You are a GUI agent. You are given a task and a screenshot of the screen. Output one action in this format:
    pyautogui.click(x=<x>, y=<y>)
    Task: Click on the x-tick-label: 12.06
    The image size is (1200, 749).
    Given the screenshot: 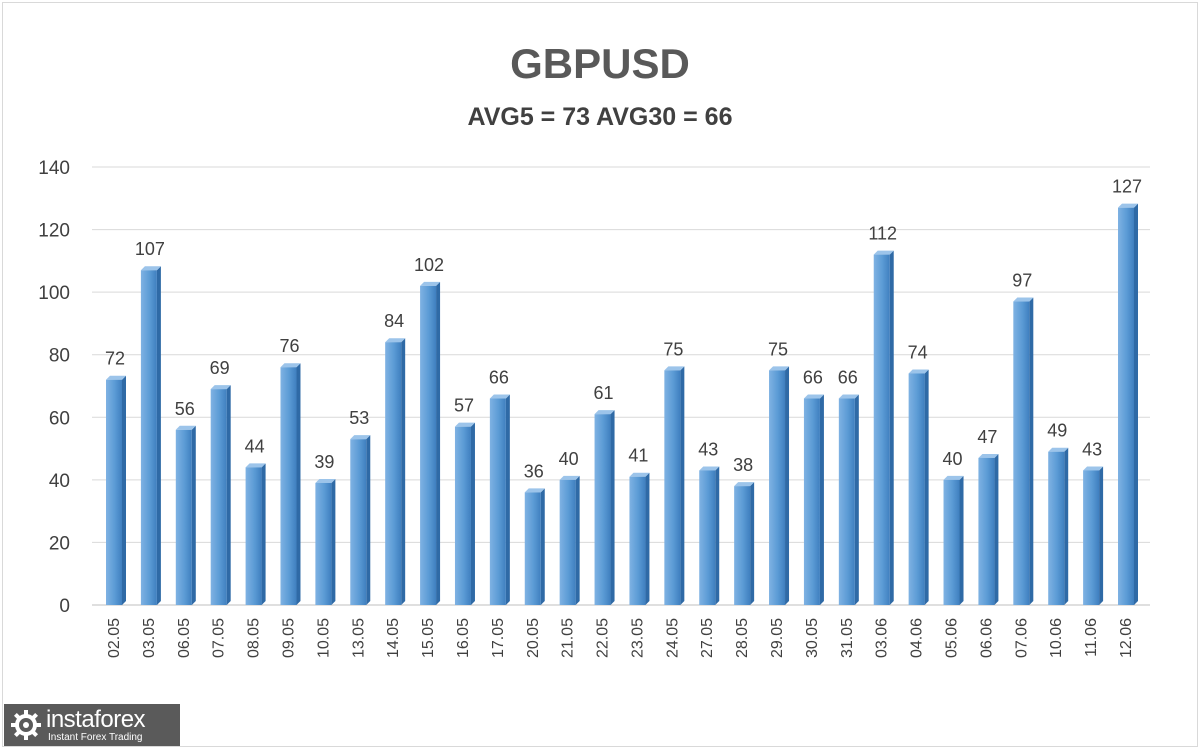 What is the action you would take?
    pyautogui.click(x=1126, y=638)
    